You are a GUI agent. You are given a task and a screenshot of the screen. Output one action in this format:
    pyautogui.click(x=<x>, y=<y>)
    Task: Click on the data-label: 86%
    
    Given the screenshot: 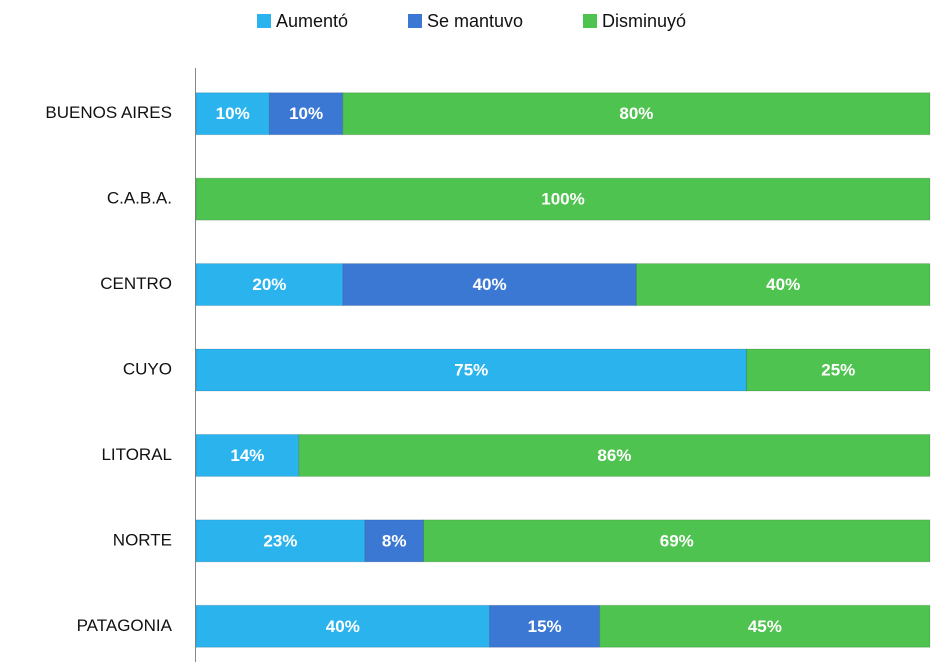 What is the action you would take?
    pyautogui.click(x=614, y=455)
    